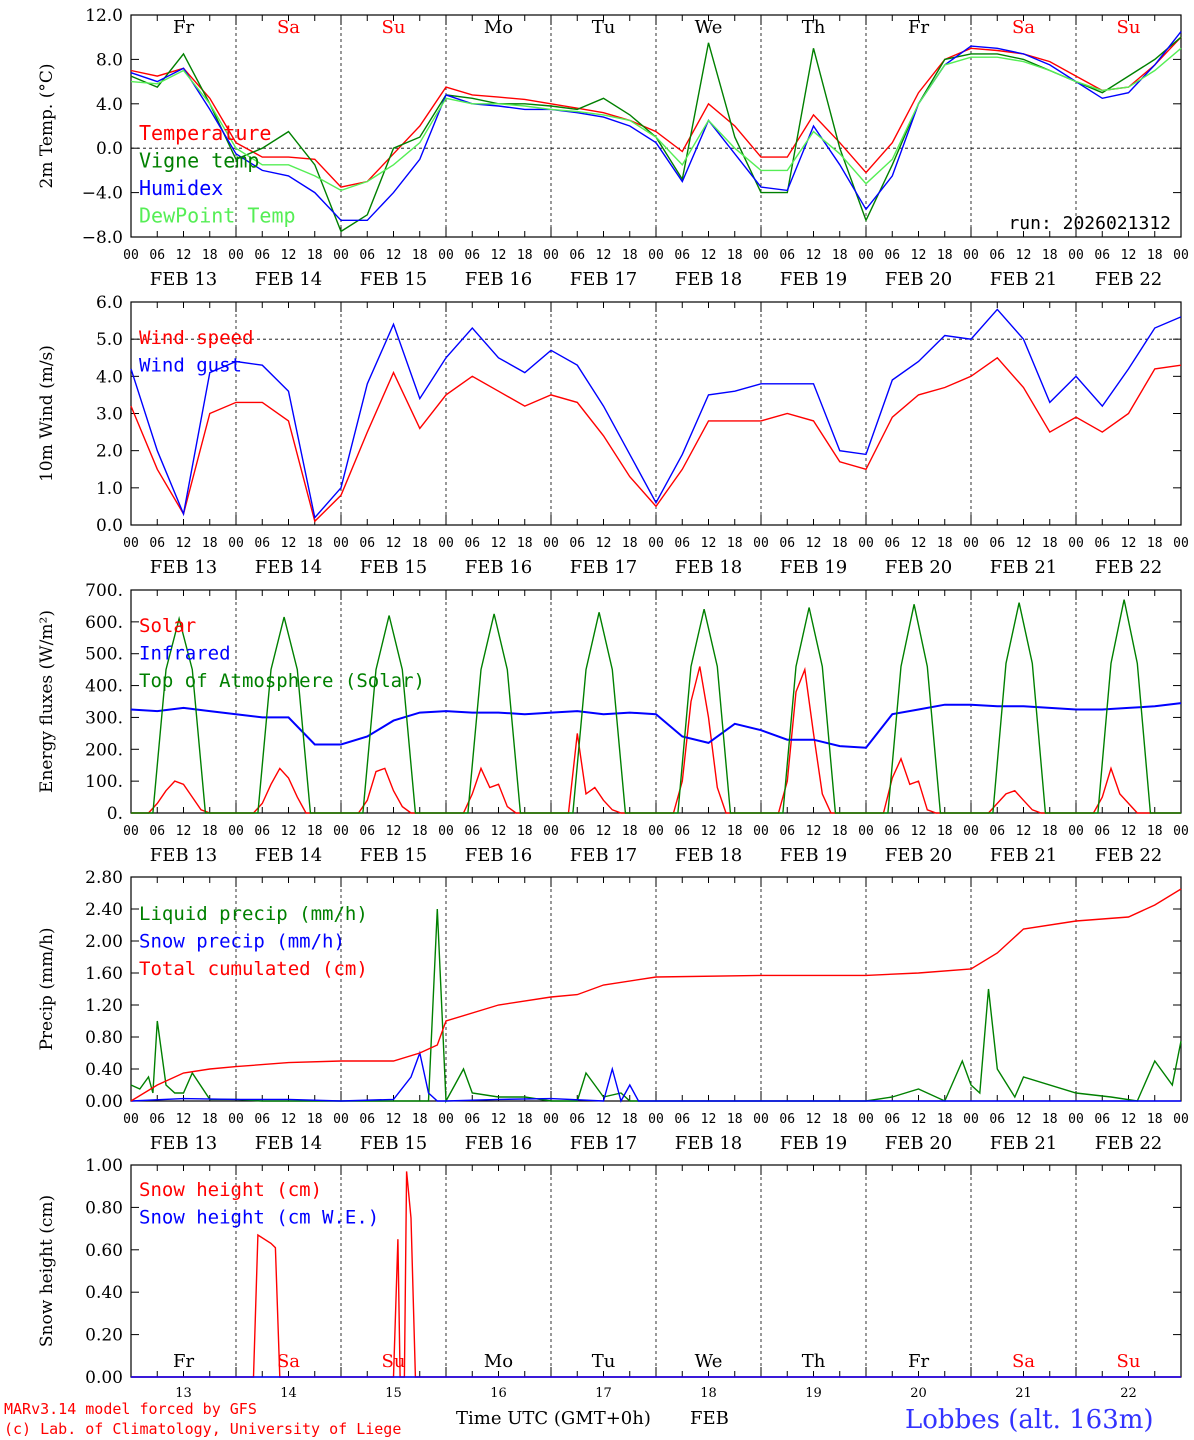 The image size is (1194, 1440). Describe the element at coordinates (656, 413) in the screenshot. I see `plot-frame` at that location.